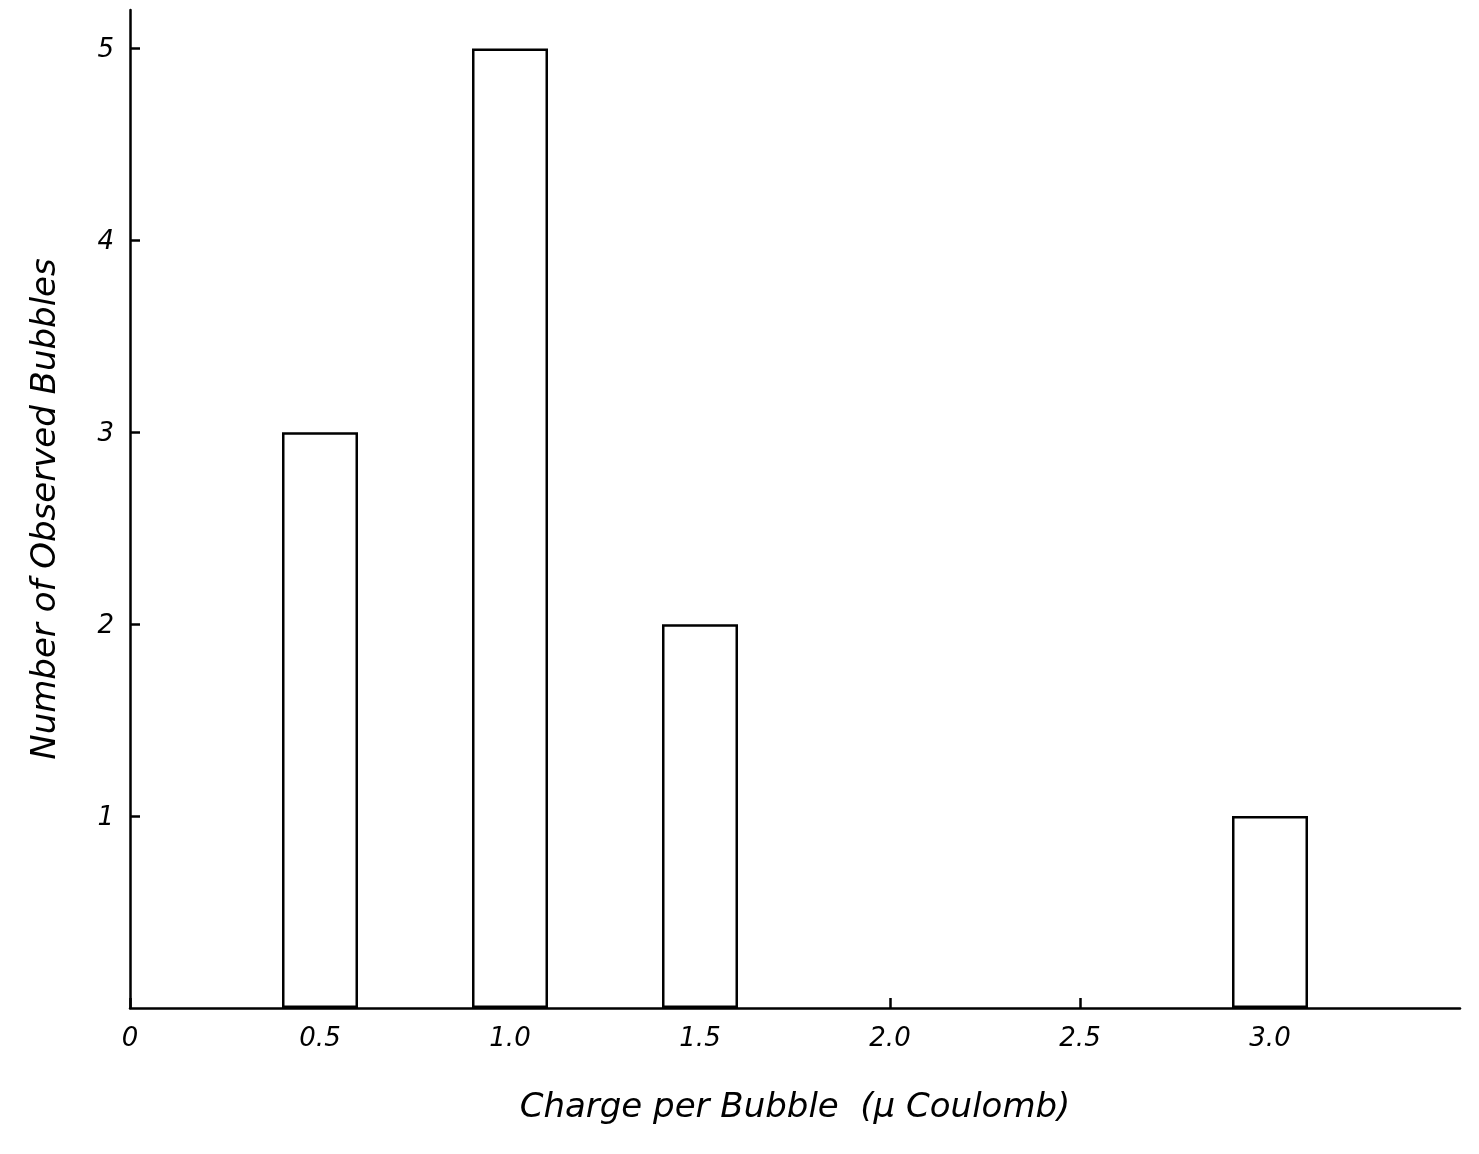  I want to click on y-tick-label: 1, so click(105, 816).